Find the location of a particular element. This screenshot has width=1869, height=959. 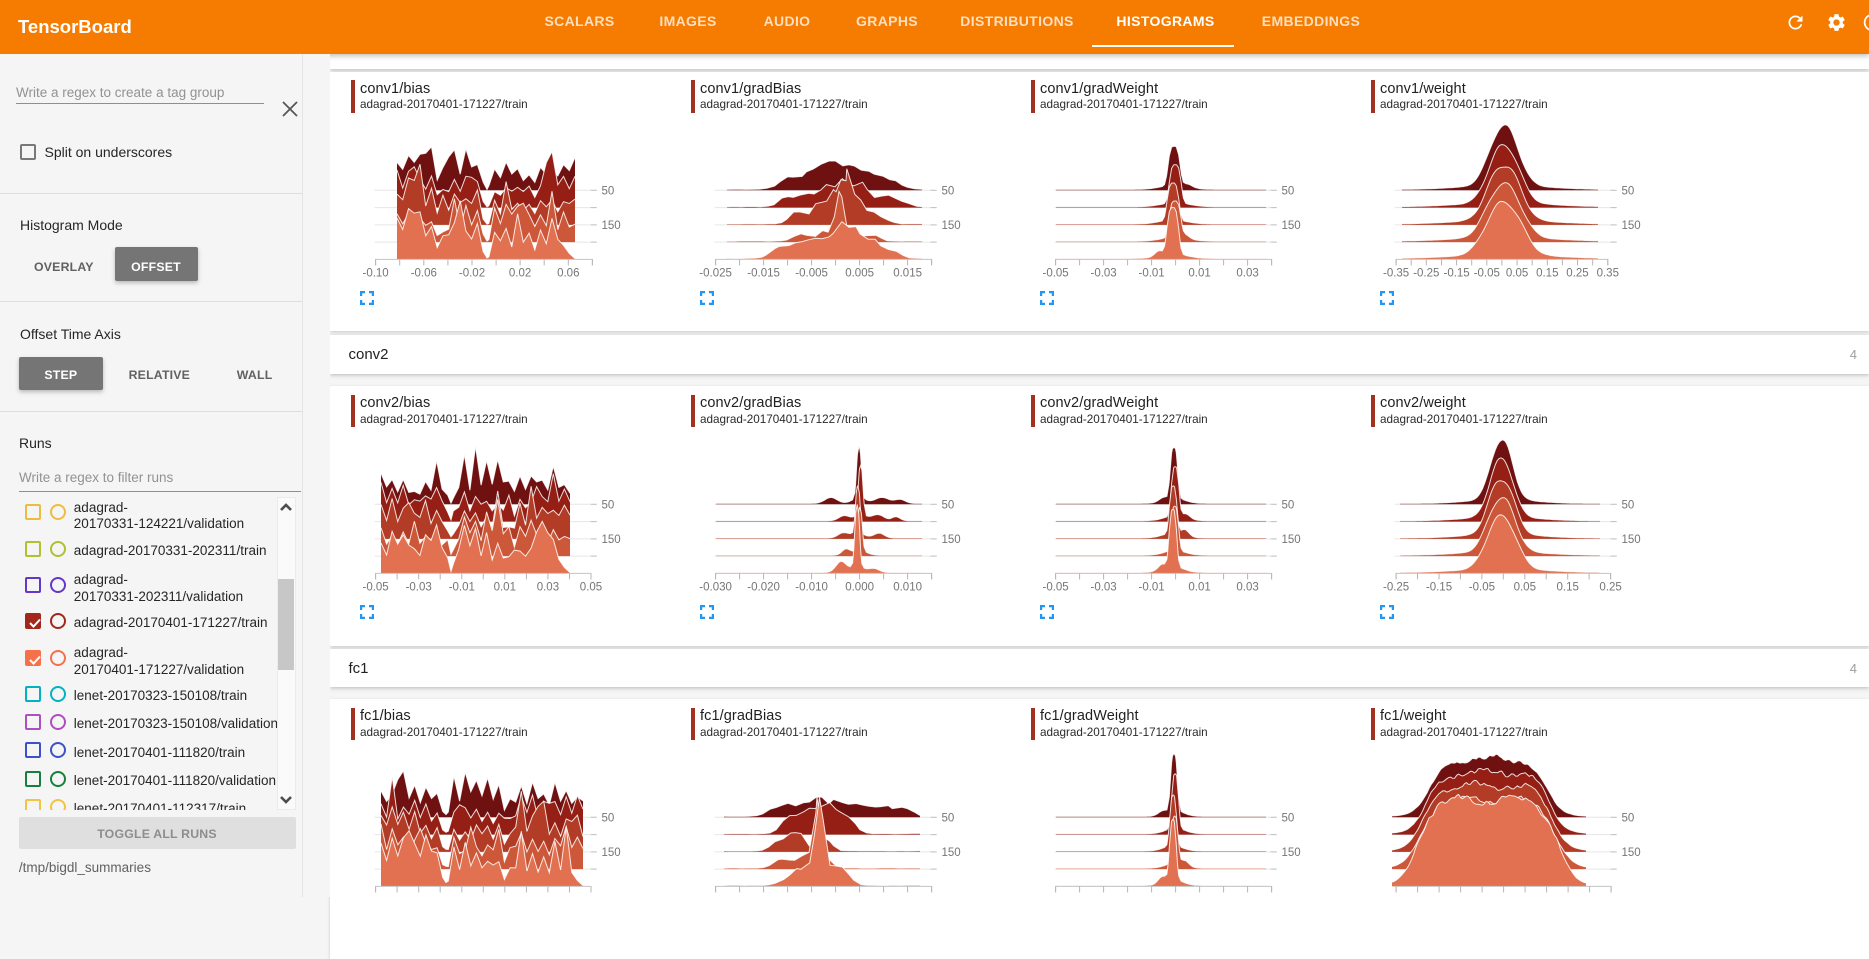

svg-text: -0.06 is located at coordinates (424, 273).